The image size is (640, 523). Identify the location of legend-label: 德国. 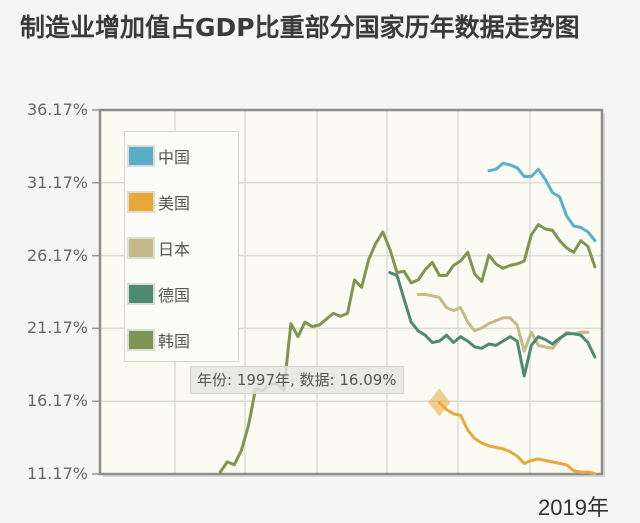
(174, 295).